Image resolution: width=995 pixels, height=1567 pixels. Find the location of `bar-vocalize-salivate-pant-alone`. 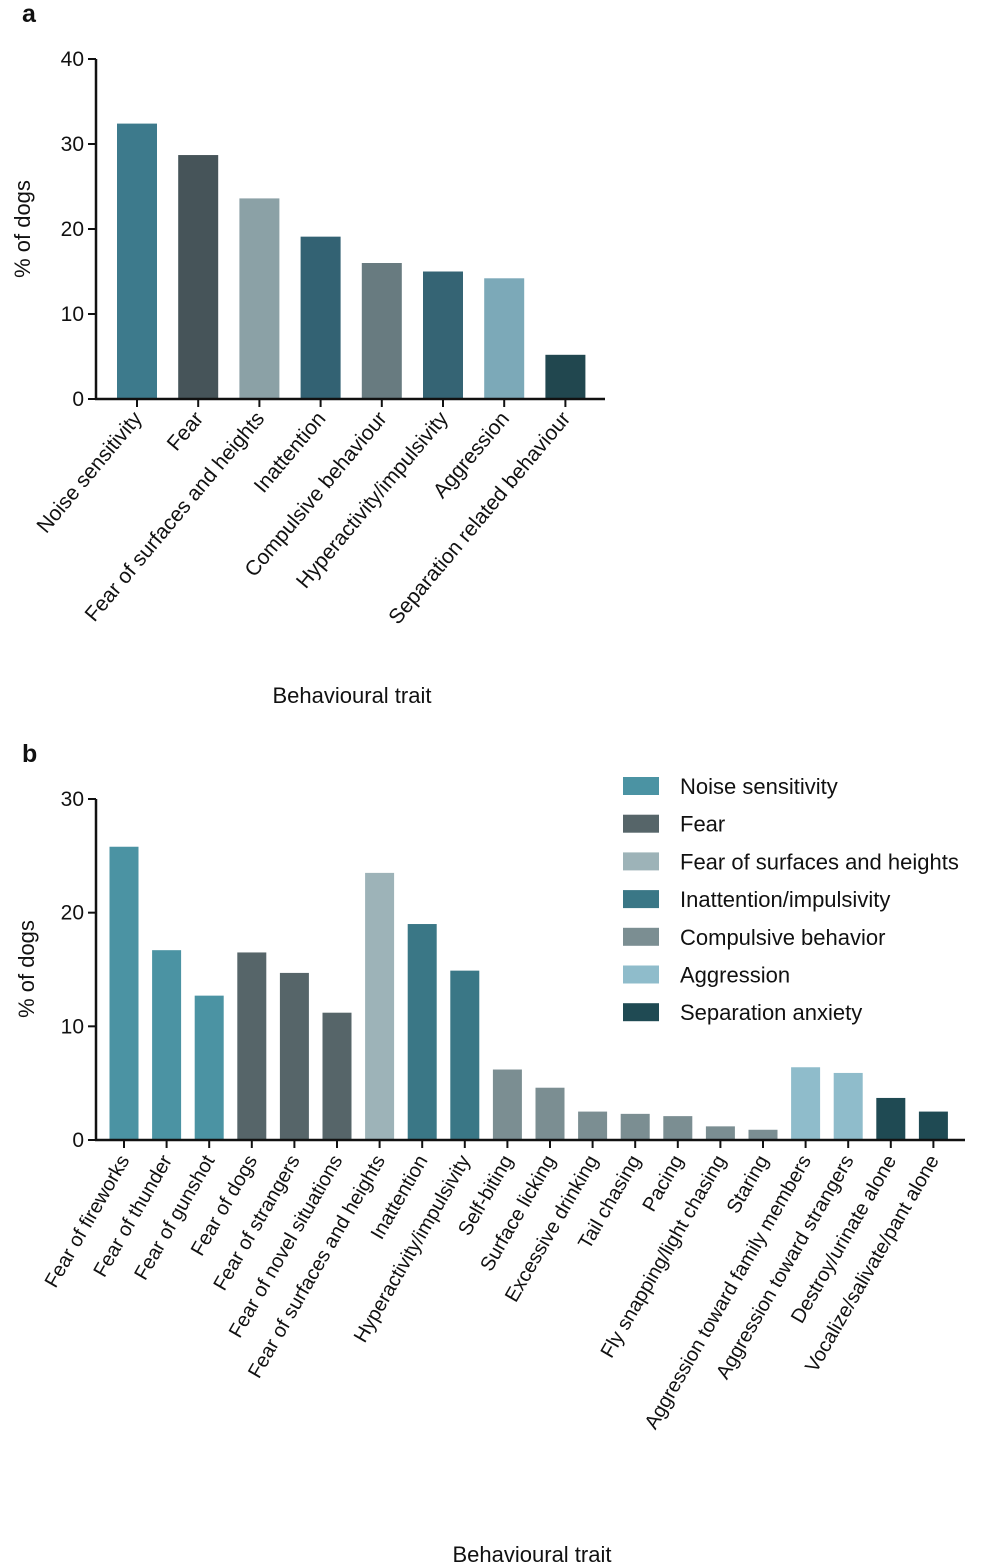

bar-vocalize-salivate-pant-alone is located at coordinates (933, 1125).